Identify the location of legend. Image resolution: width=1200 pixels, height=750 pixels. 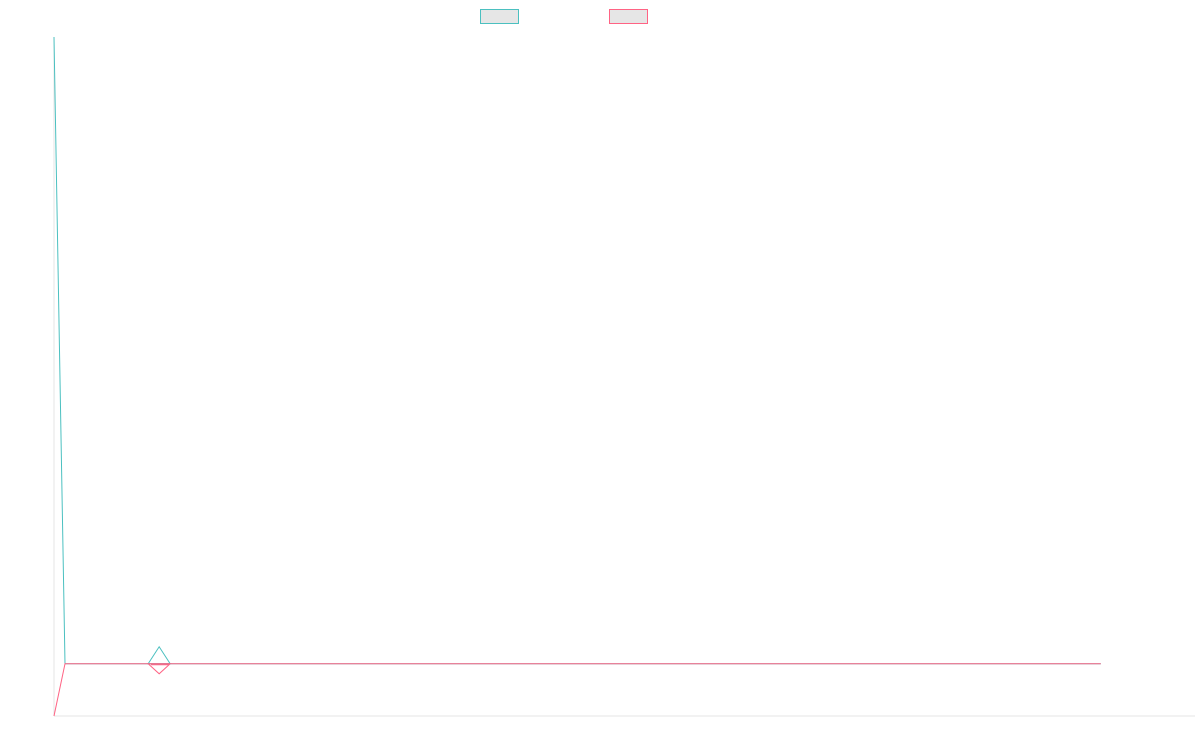
(567, 16).